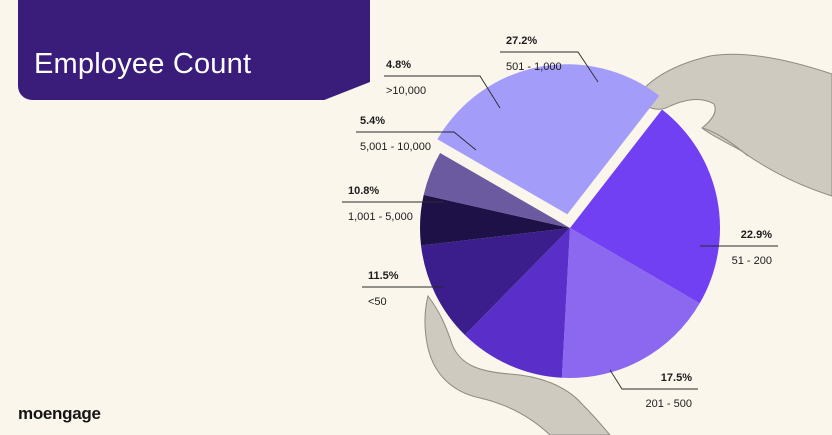 The image size is (832, 435). I want to click on chart-title: Employee Count, so click(143, 64).